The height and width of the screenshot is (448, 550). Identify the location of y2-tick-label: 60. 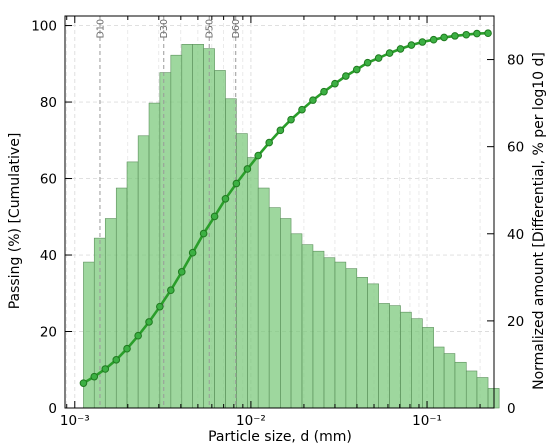
(515, 148).